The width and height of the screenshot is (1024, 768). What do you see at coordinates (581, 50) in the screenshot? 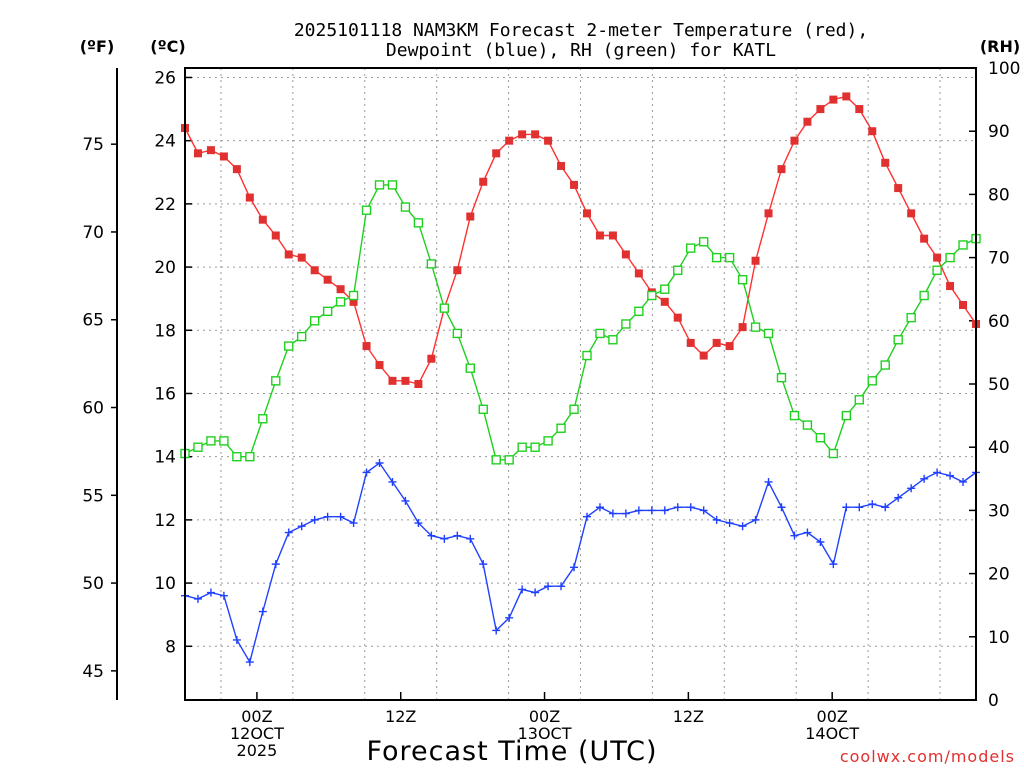
I see `chart-subtitle: Dewpoint (blue), RH (green) for KATL` at bounding box center [581, 50].